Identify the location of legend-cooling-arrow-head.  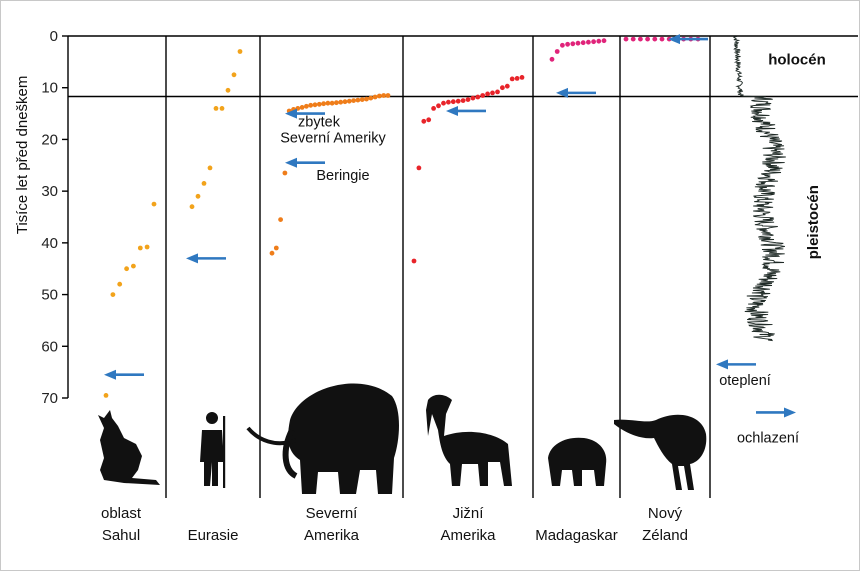
(790, 412).